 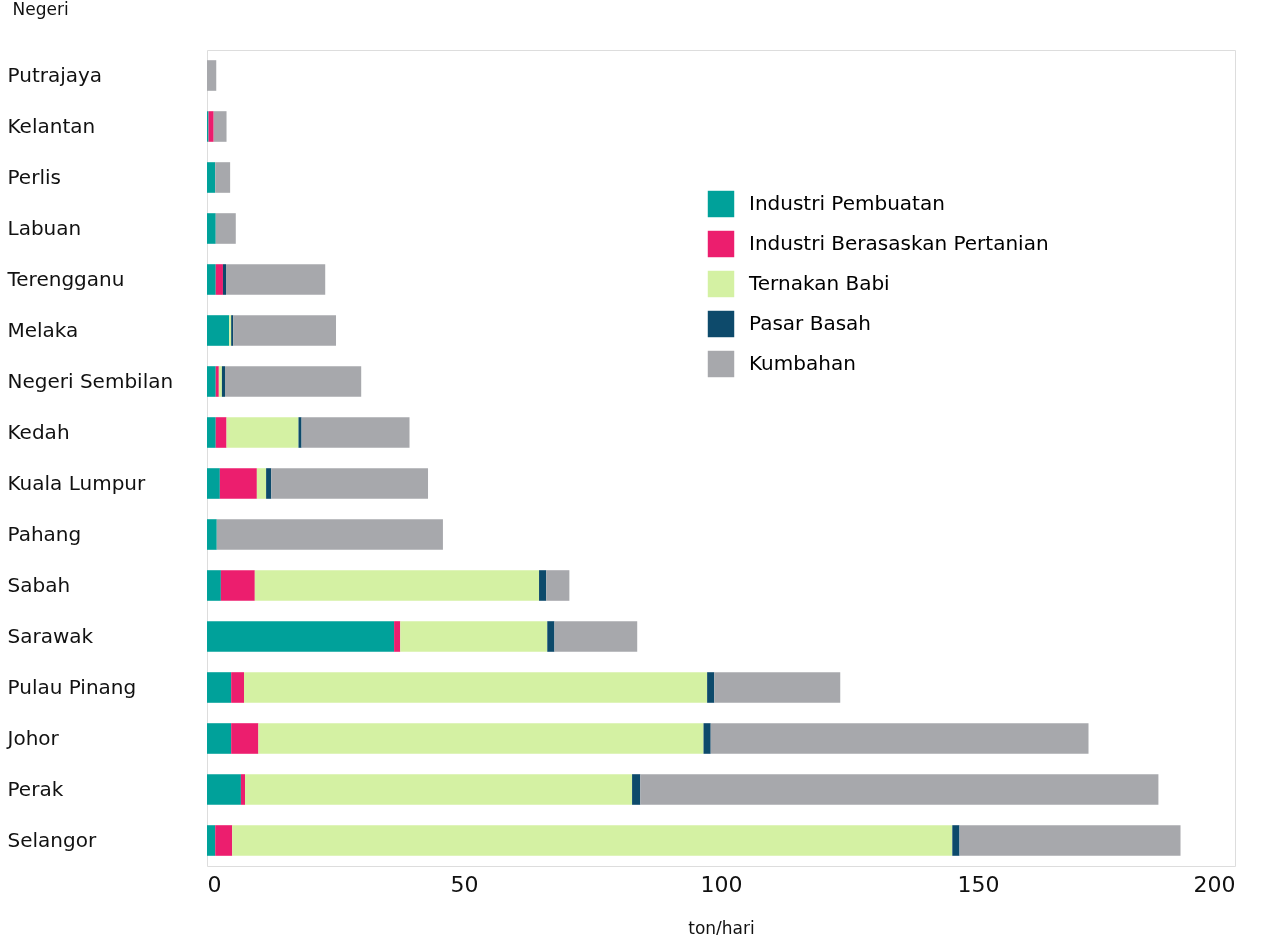 What do you see at coordinates (214, 884) in the screenshot?
I see `x-tick-label: 0` at bounding box center [214, 884].